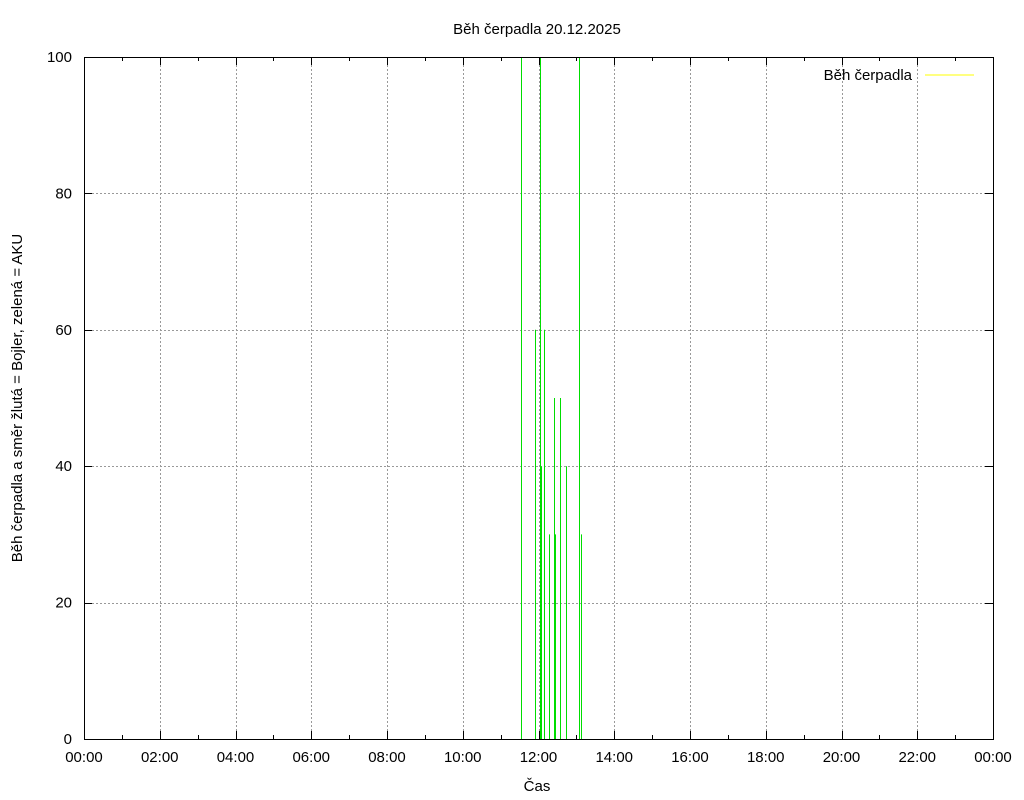 This screenshot has width=1024, height=800. What do you see at coordinates (63, 193) in the screenshot?
I see `y-tick-label: 80` at bounding box center [63, 193].